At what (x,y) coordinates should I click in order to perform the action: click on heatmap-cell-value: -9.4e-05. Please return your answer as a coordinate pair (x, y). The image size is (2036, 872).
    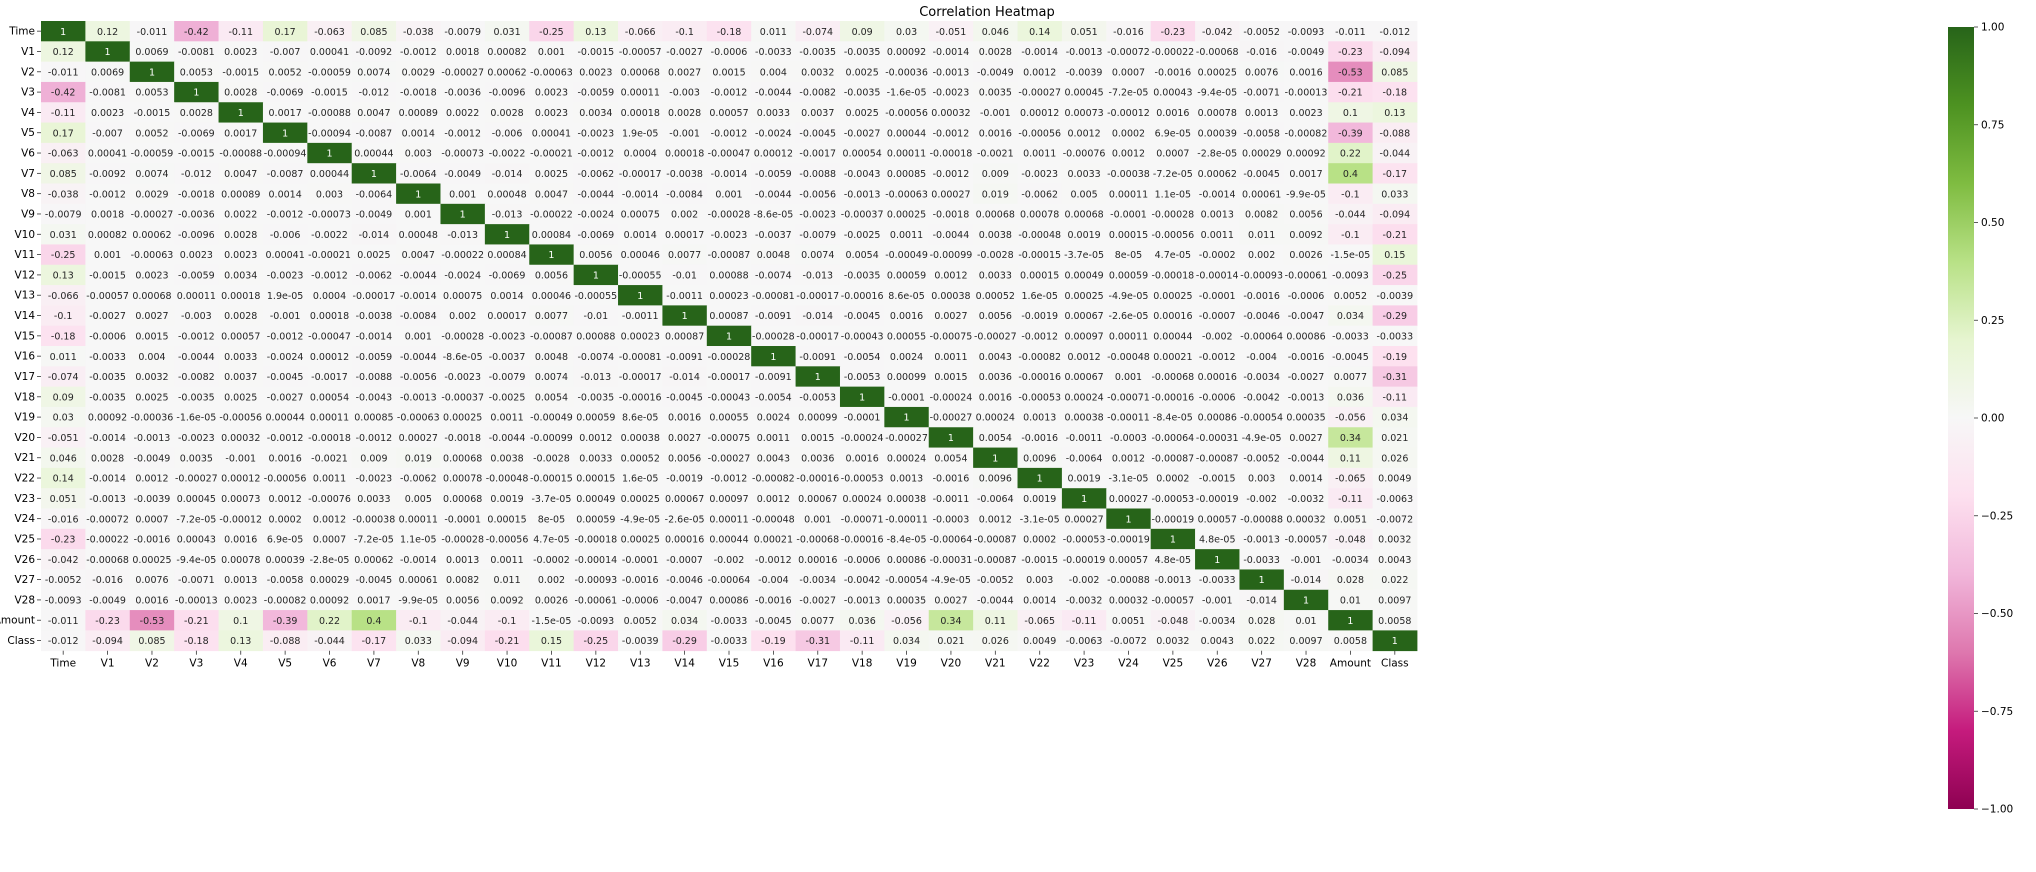
    Looking at the image, I should click on (1217, 93).